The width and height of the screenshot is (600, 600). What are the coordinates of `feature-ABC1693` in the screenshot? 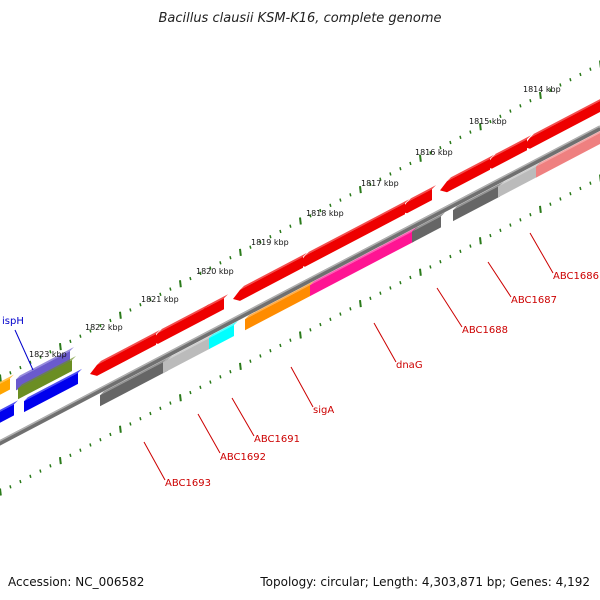 It's located at (136, 381).